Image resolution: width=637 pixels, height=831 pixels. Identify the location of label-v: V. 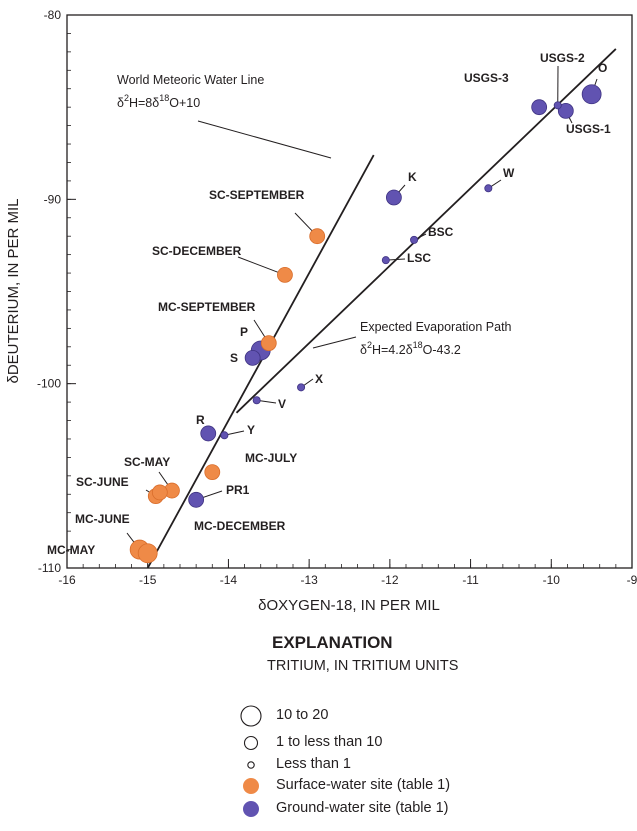
(282, 404).